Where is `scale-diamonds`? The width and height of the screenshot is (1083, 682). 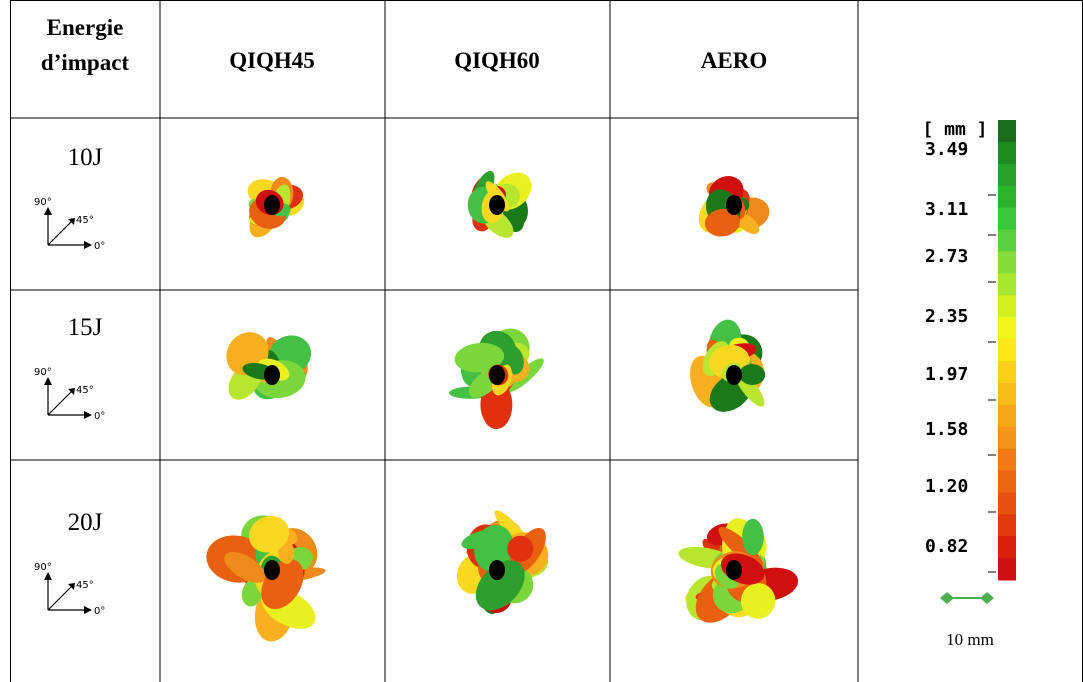 scale-diamonds is located at coordinates (967, 598).